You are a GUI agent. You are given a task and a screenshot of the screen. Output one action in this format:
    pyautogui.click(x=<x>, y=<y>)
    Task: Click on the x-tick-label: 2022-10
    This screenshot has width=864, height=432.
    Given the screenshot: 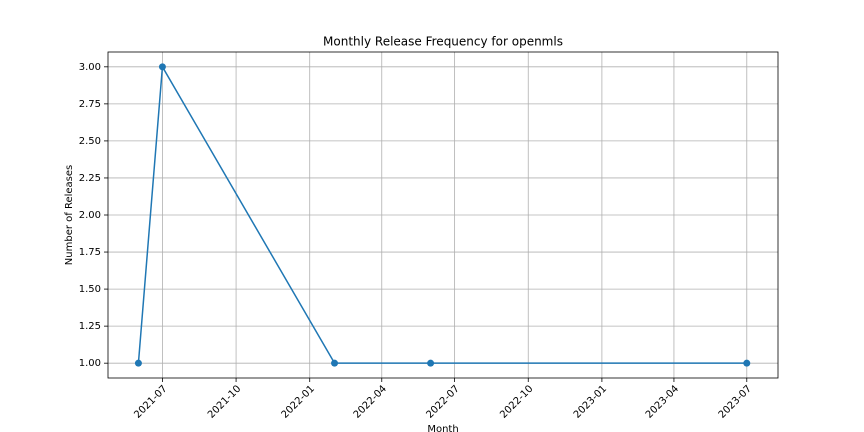 What is the action you would take?
    pyautogui.click(x=516, y=401)
    